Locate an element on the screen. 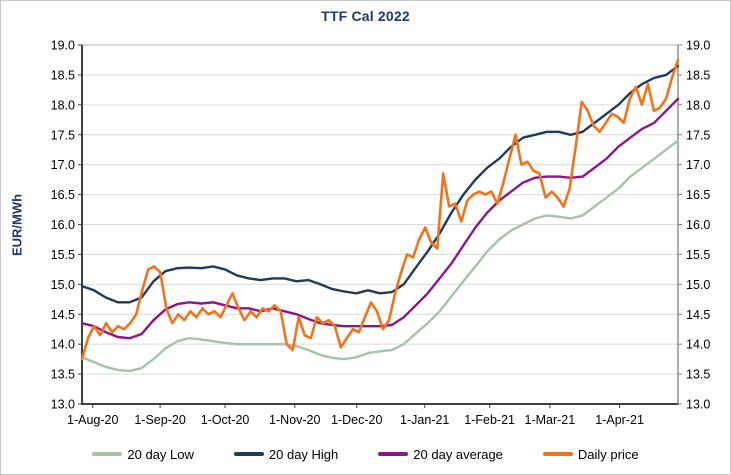 Image resolution: width=731 pixels, height=475 pixels. legend-swatch-20-day-low is located at coordinates (107, 454).